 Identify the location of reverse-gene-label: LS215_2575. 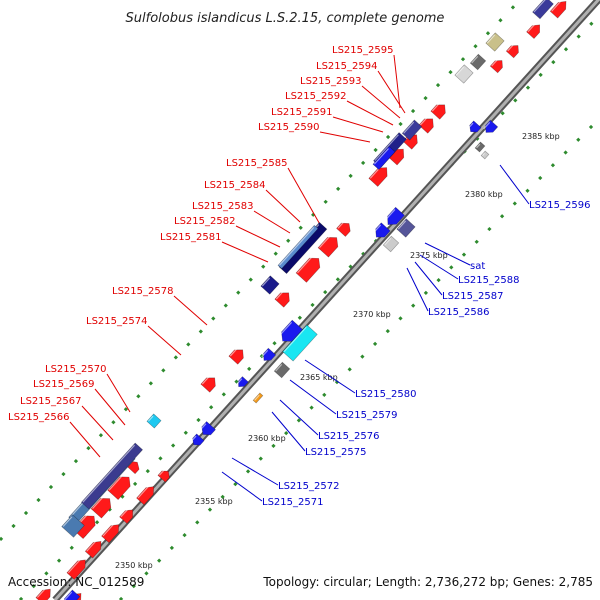
(335, 452).